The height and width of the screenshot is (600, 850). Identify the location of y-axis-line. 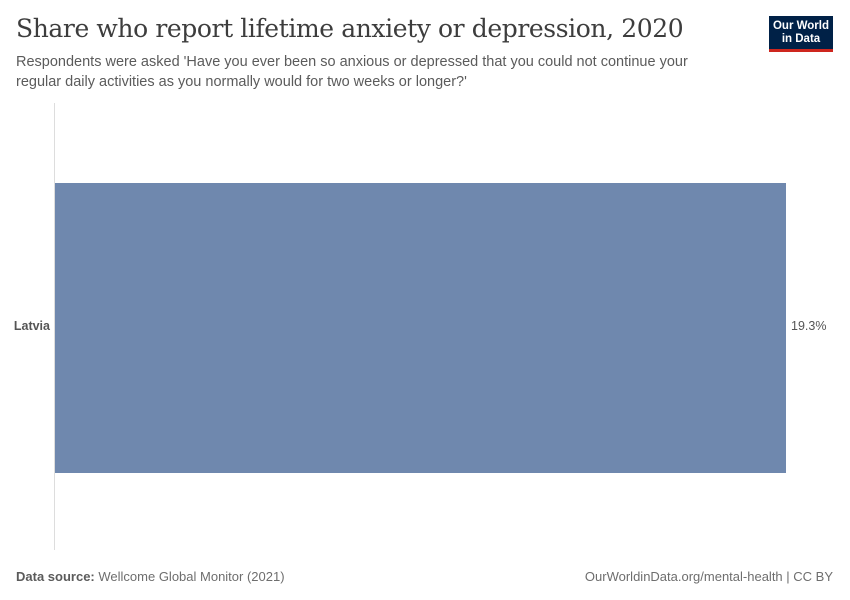
(54, 326).